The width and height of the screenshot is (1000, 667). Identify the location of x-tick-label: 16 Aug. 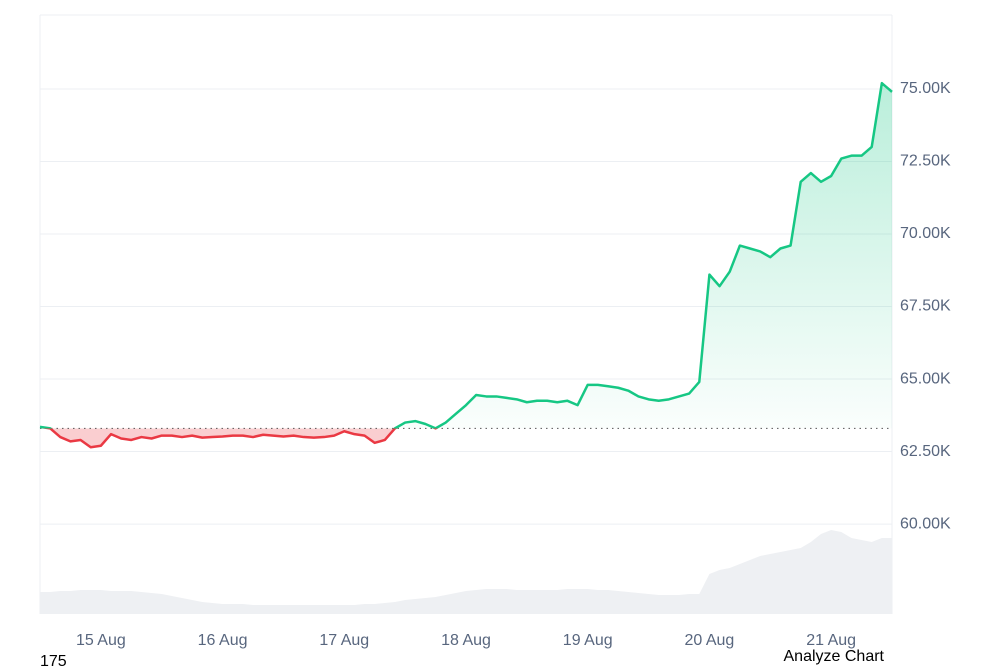
(223, 640).